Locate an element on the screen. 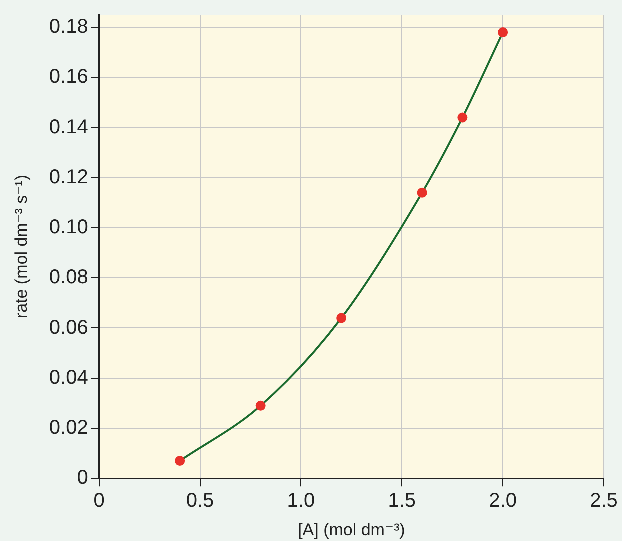 This screenshot has height=541, width=622. y-tick-label: 0 is located at coordinates (82, 478).